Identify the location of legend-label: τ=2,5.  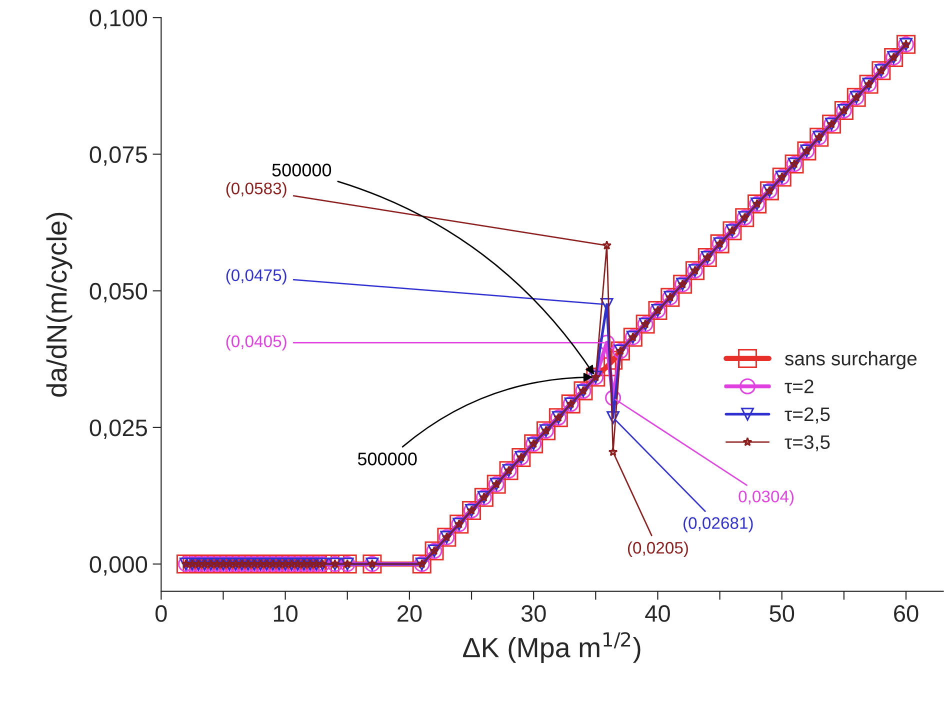
(807, 415).